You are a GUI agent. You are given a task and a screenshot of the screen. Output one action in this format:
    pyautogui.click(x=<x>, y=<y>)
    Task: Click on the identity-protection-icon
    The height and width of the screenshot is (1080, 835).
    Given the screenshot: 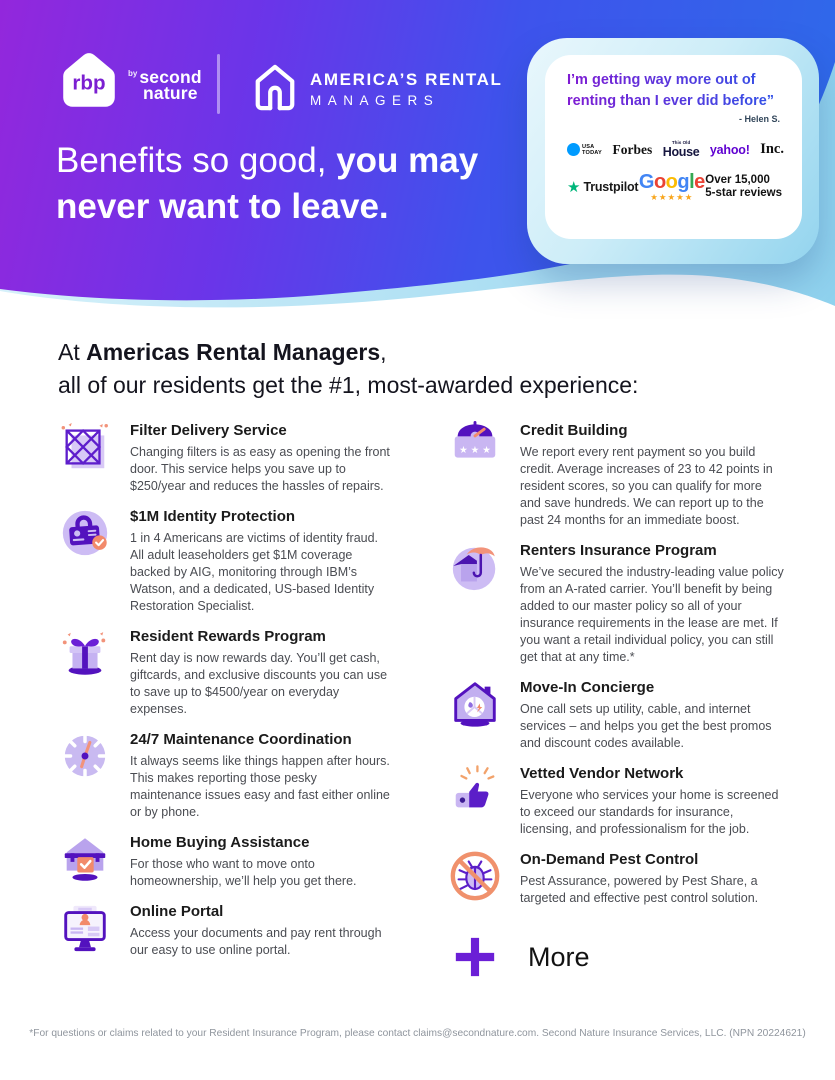 What is the action you would take?
    pyautogui.click(x=85, y=560)
    